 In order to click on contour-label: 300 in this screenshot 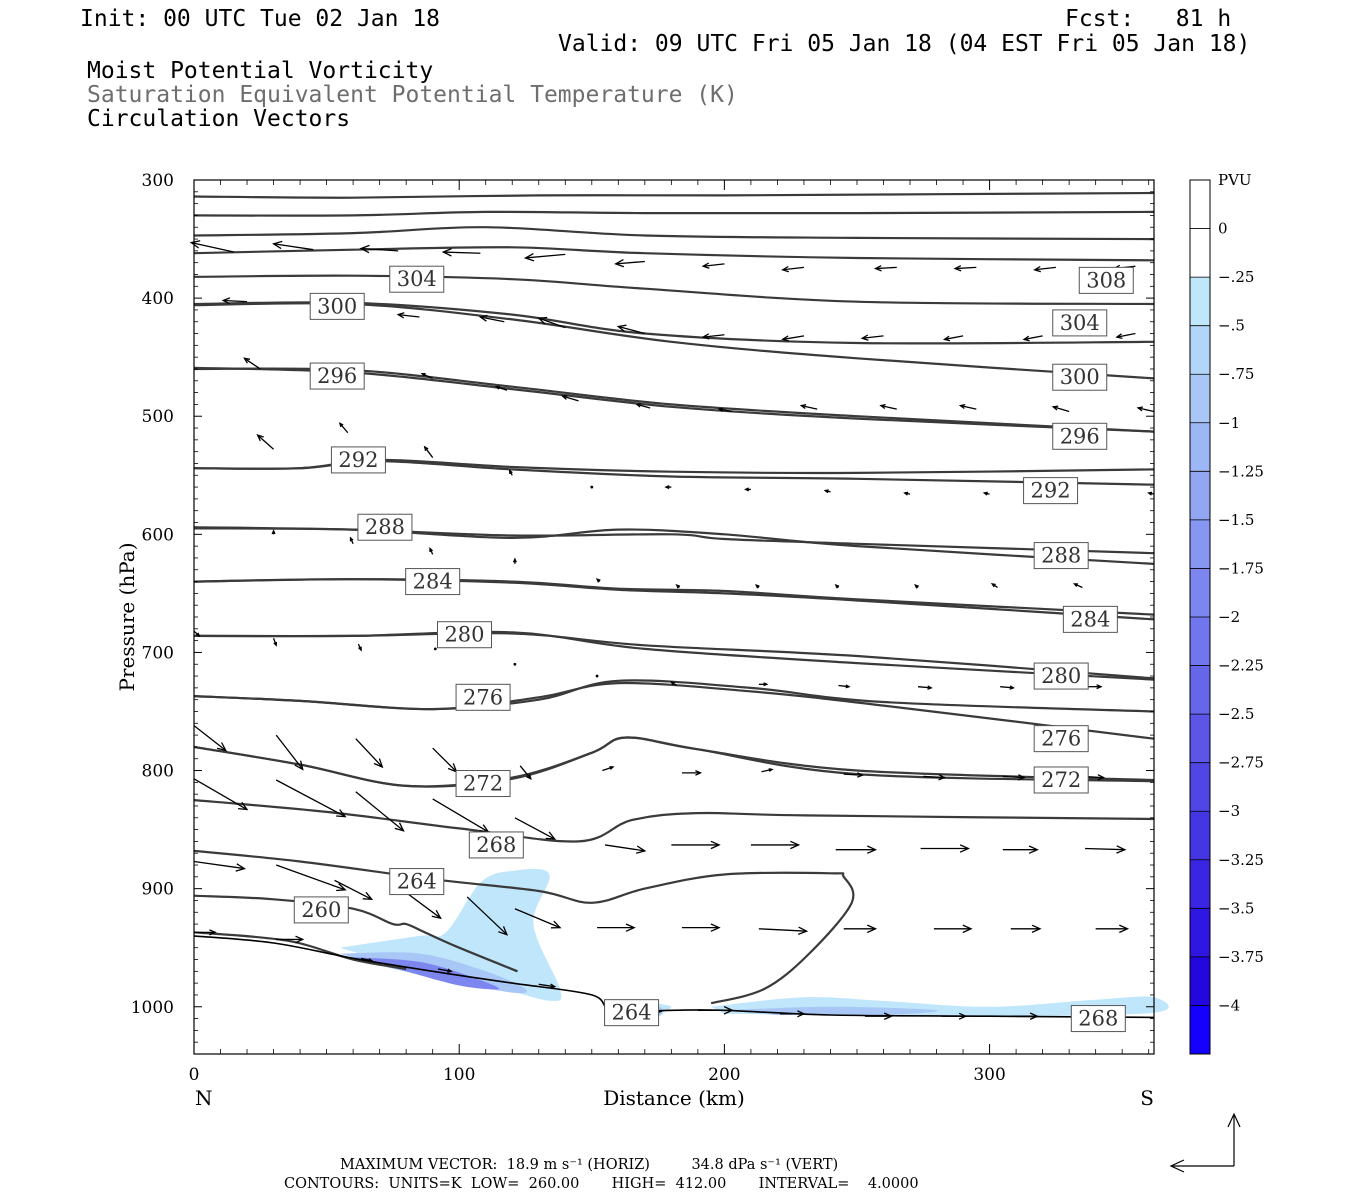, I will do `click(1080, 377)`.